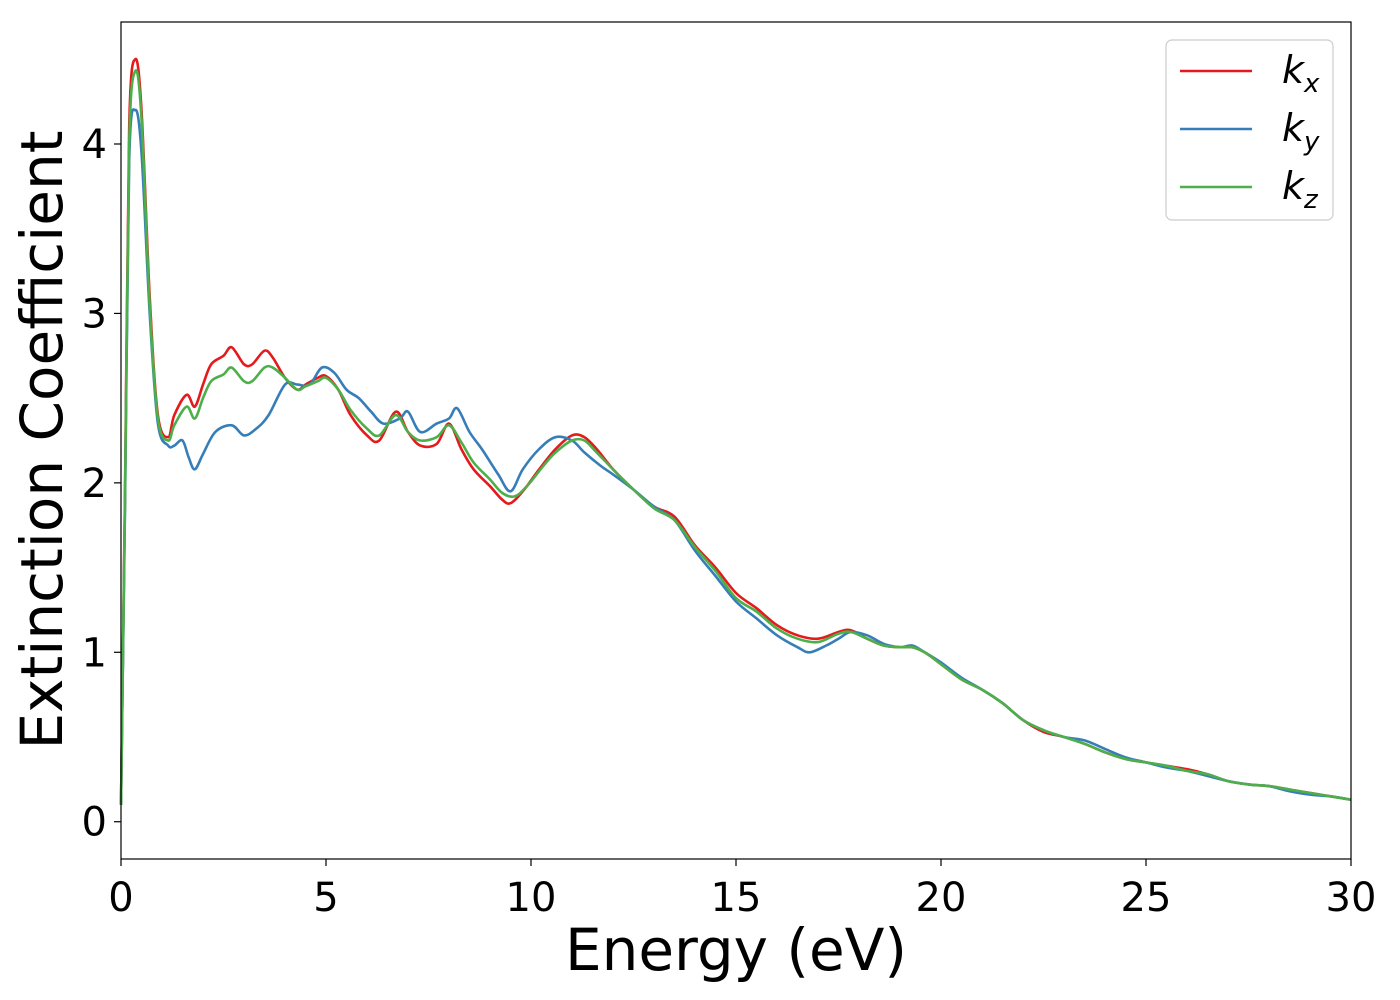 The width and height of the screenshot is (1400, 1000). What do you see at coordinates (1301, 73) in the screenshot?
I see `legend-label: kx` at bounding box center [1301, 73].